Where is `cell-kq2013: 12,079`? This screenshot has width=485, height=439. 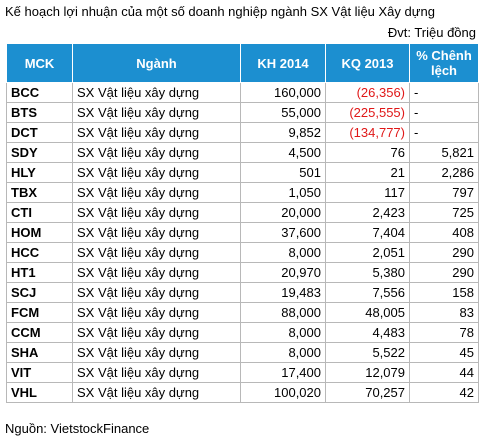 cell-kq2013: 12,079 is located at coordinates (367, 372).